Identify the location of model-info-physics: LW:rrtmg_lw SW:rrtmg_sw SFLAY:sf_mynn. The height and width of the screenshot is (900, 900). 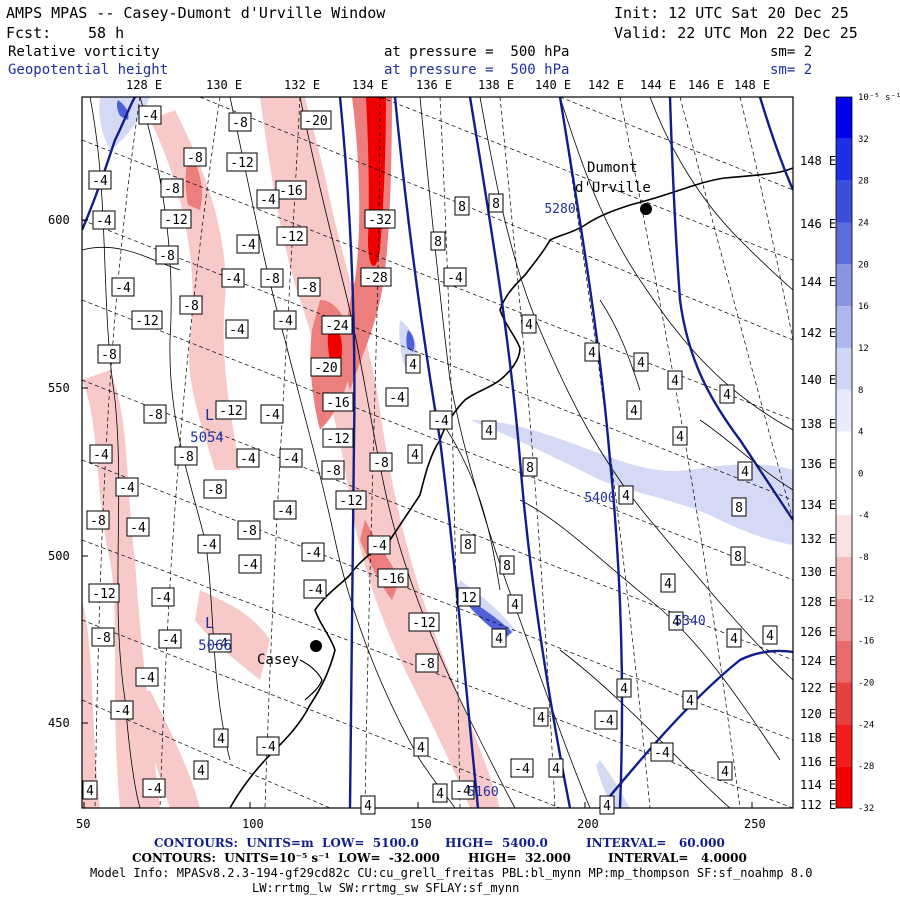
(386, 888).